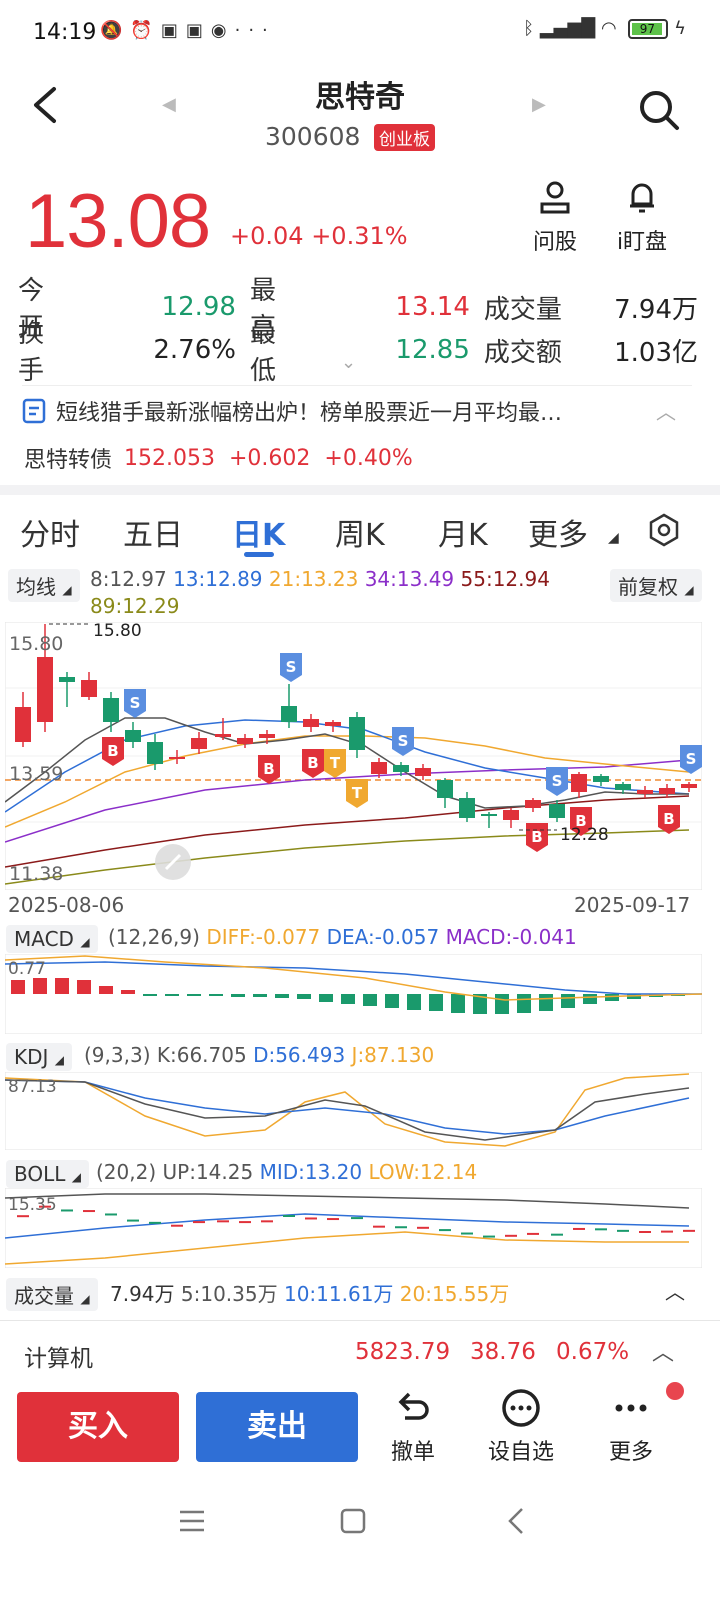  I want to click on ma55-line, so click(347, 831).